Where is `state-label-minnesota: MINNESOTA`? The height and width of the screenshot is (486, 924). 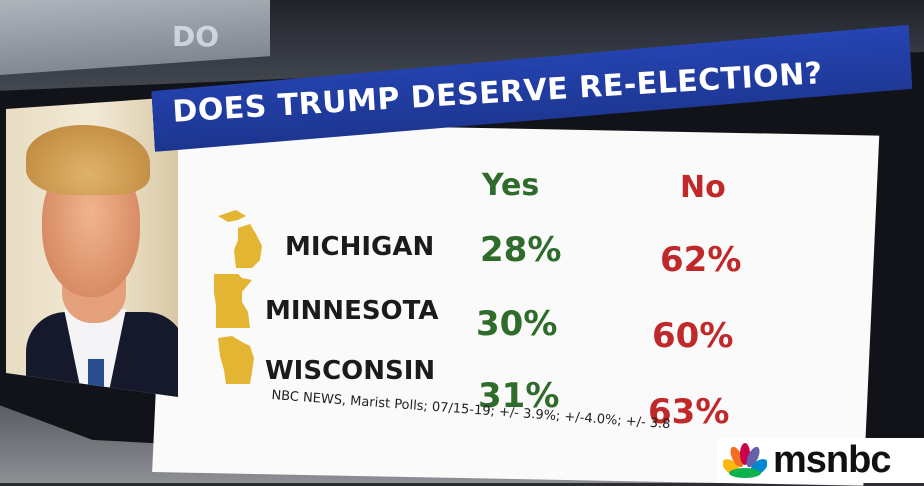 state-label-minnesota: MINNESOTA is located at coordinates (352, 311).